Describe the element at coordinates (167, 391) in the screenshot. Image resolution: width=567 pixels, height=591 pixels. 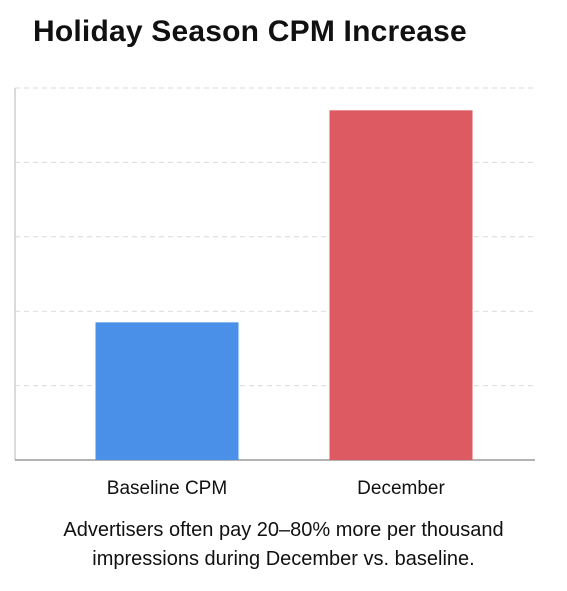
I see `bar-baseline-cpm` at that location.